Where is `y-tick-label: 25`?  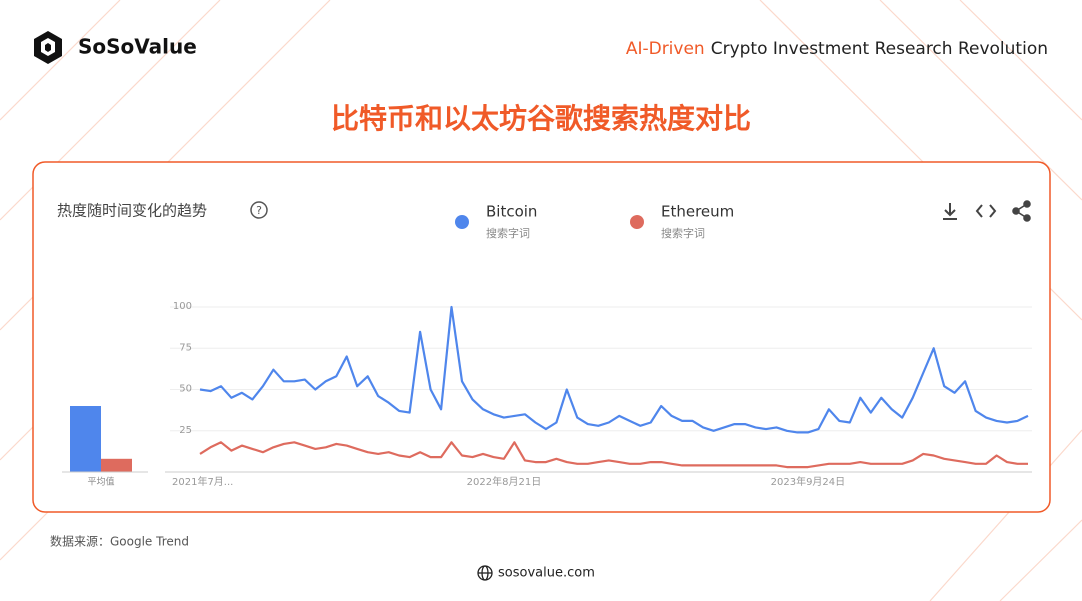 y-tick-label: 25 is located at coordinates (185, 430).